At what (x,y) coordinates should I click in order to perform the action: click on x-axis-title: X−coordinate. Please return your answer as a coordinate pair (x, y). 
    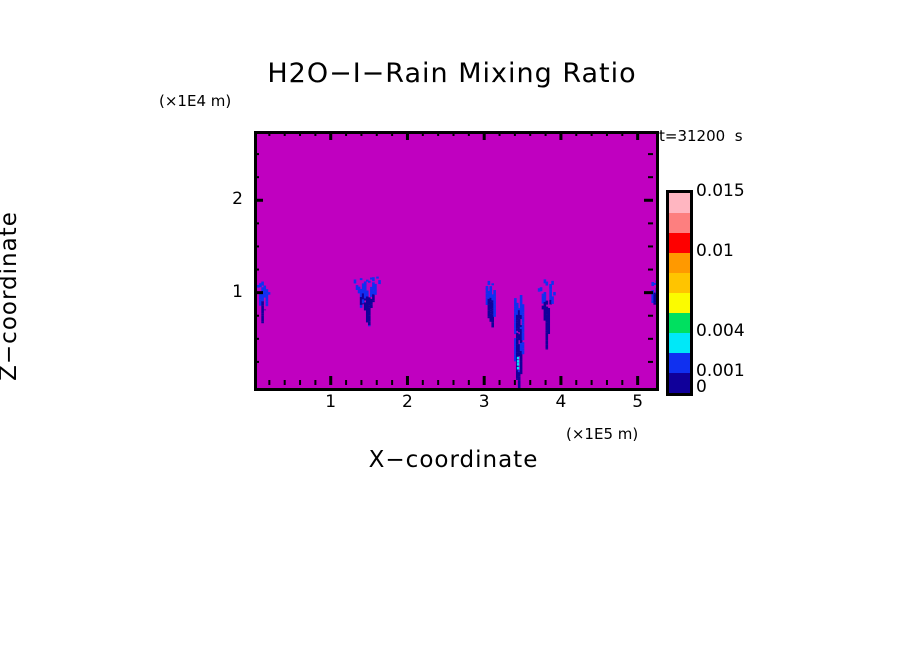
    Looking at the image, I should click on (453, 460).